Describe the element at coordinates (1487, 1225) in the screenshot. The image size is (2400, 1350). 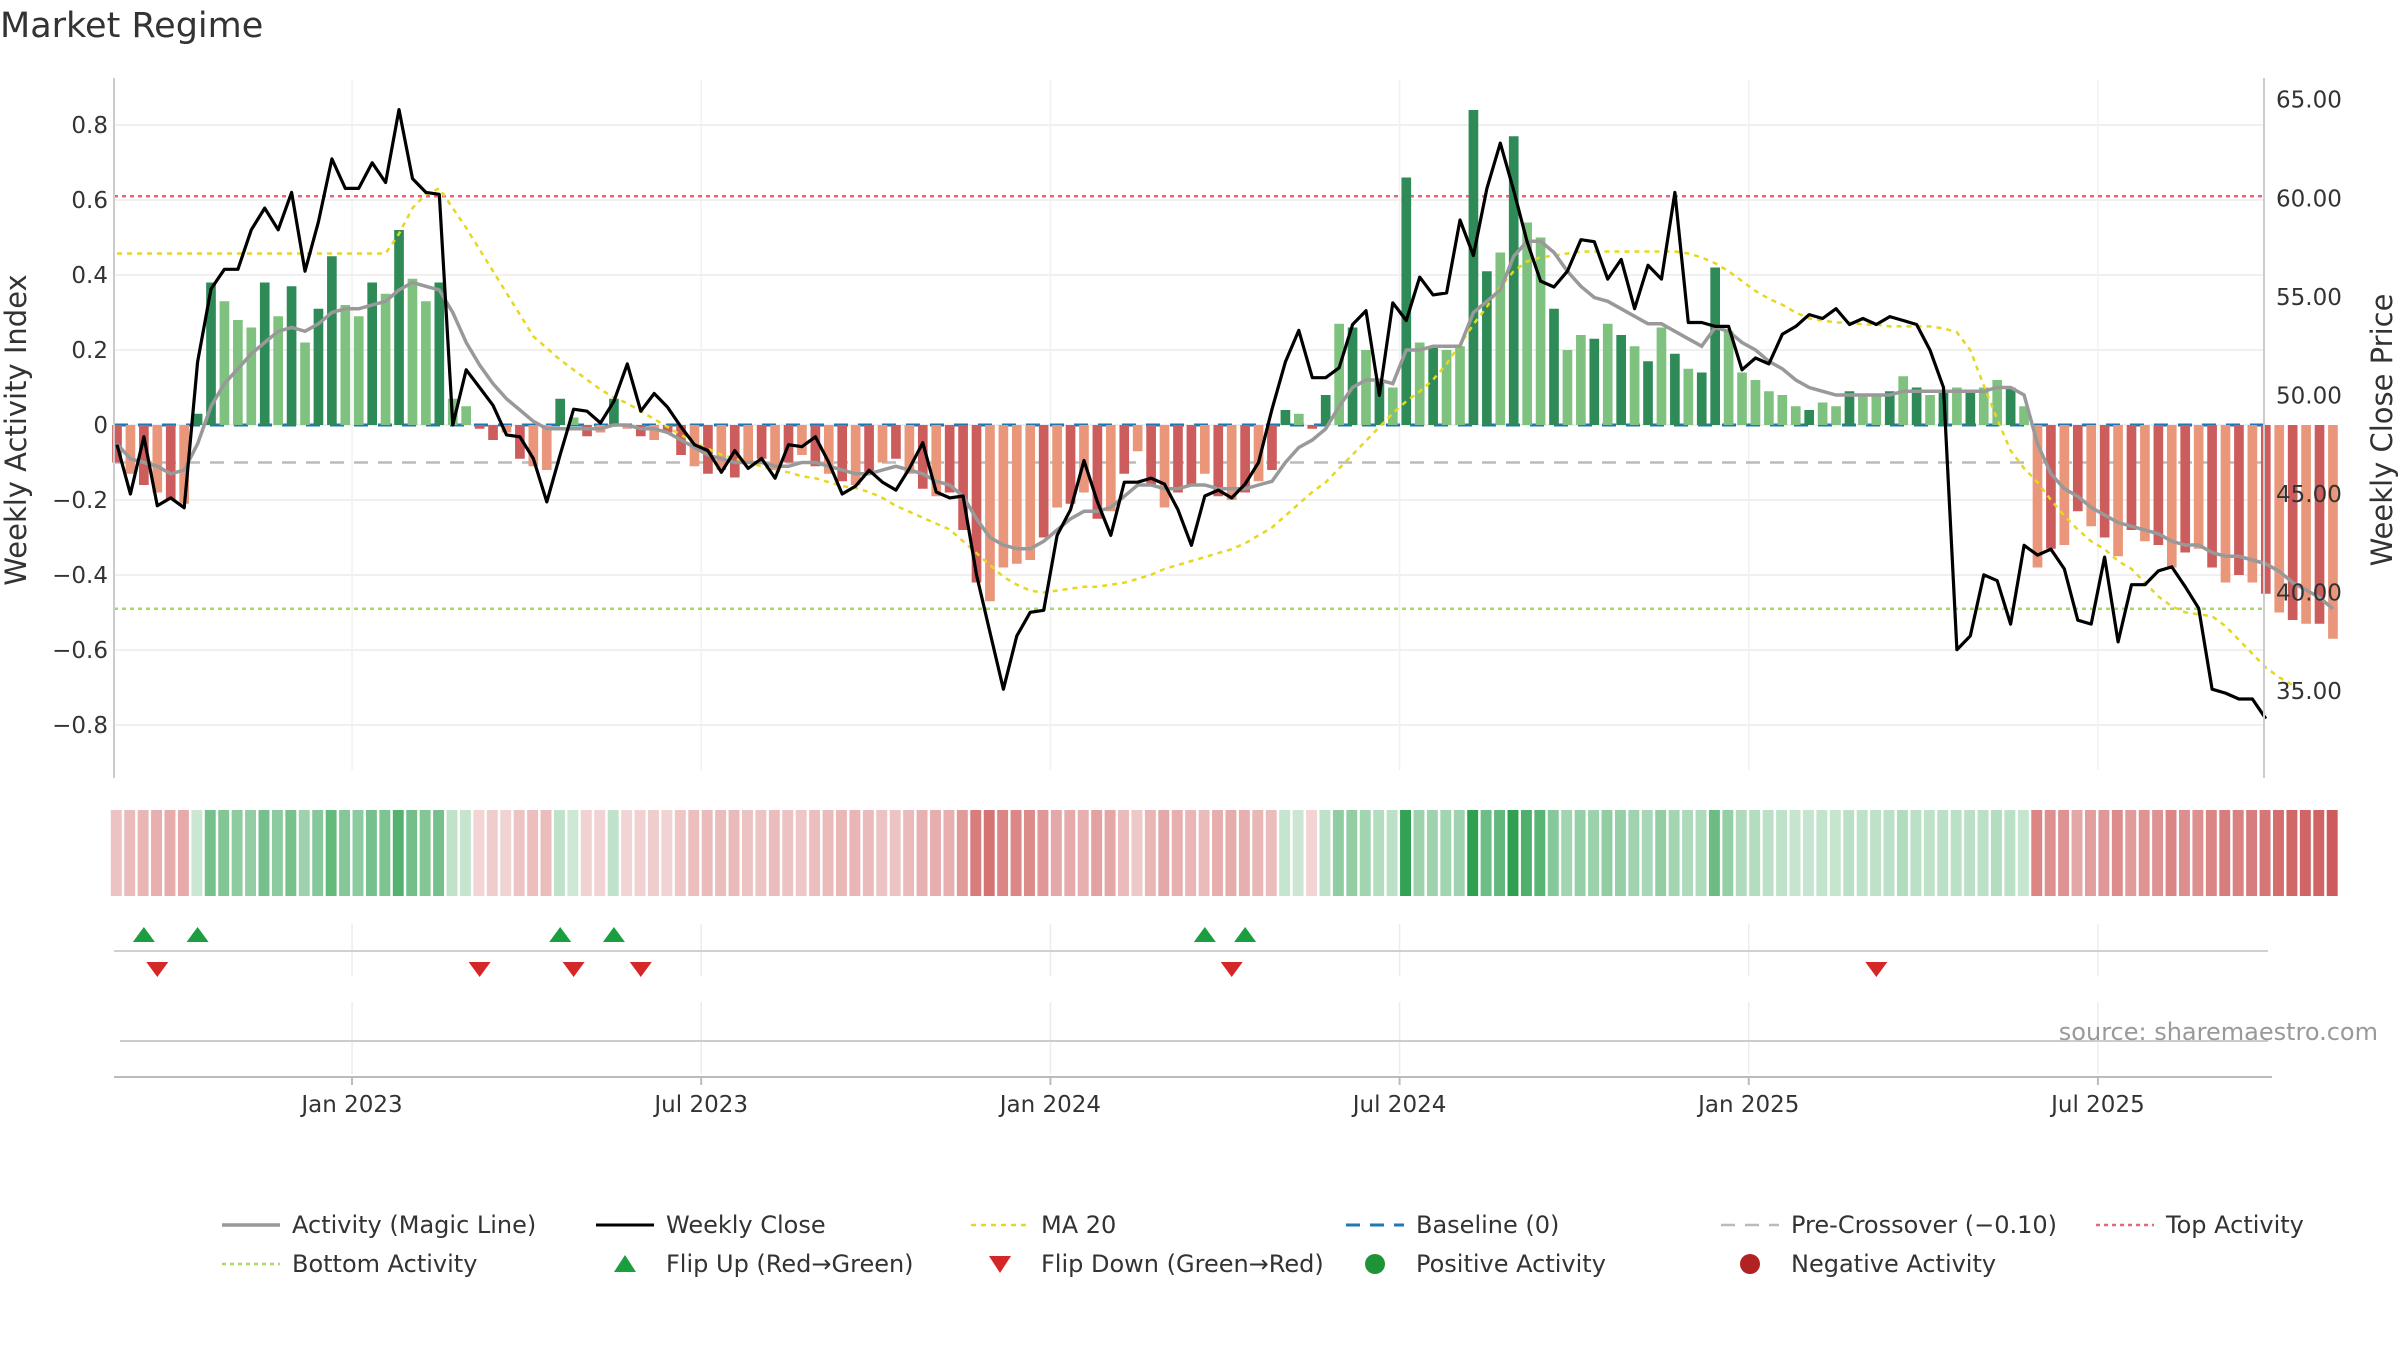
I see `legend-label: Baseline (0)` at that location.